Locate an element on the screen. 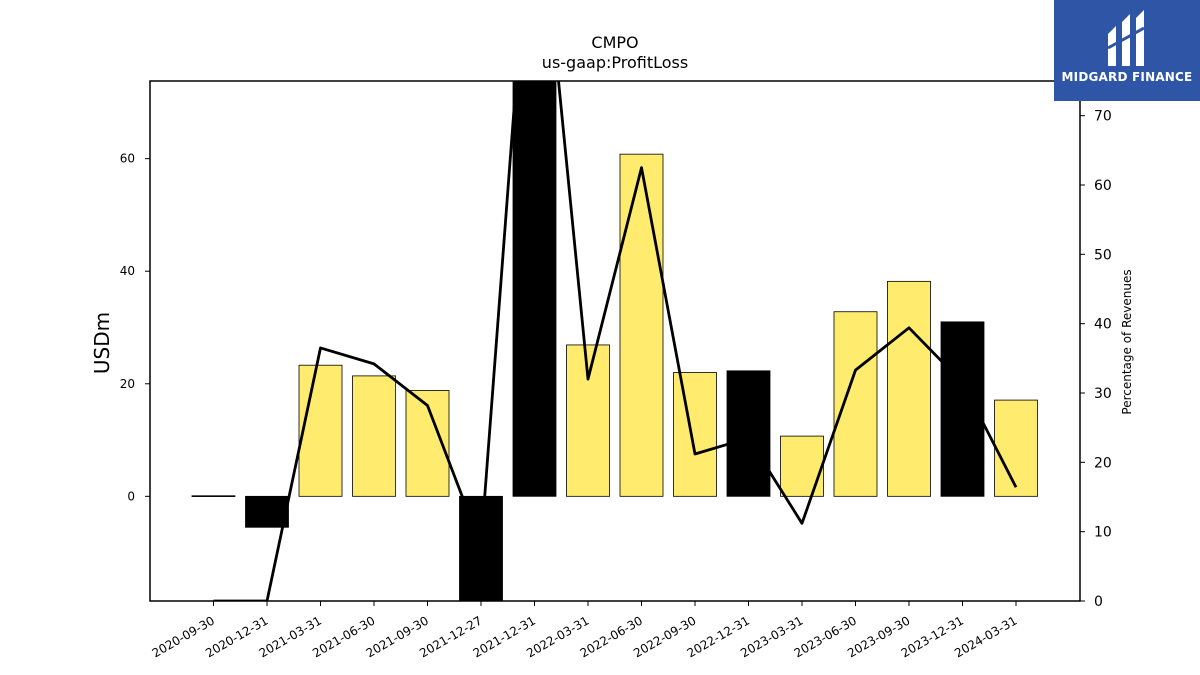 This screenshot has width=1200, height=675. y-tick-label-right: 10 is located at coordinates (1103, 533).